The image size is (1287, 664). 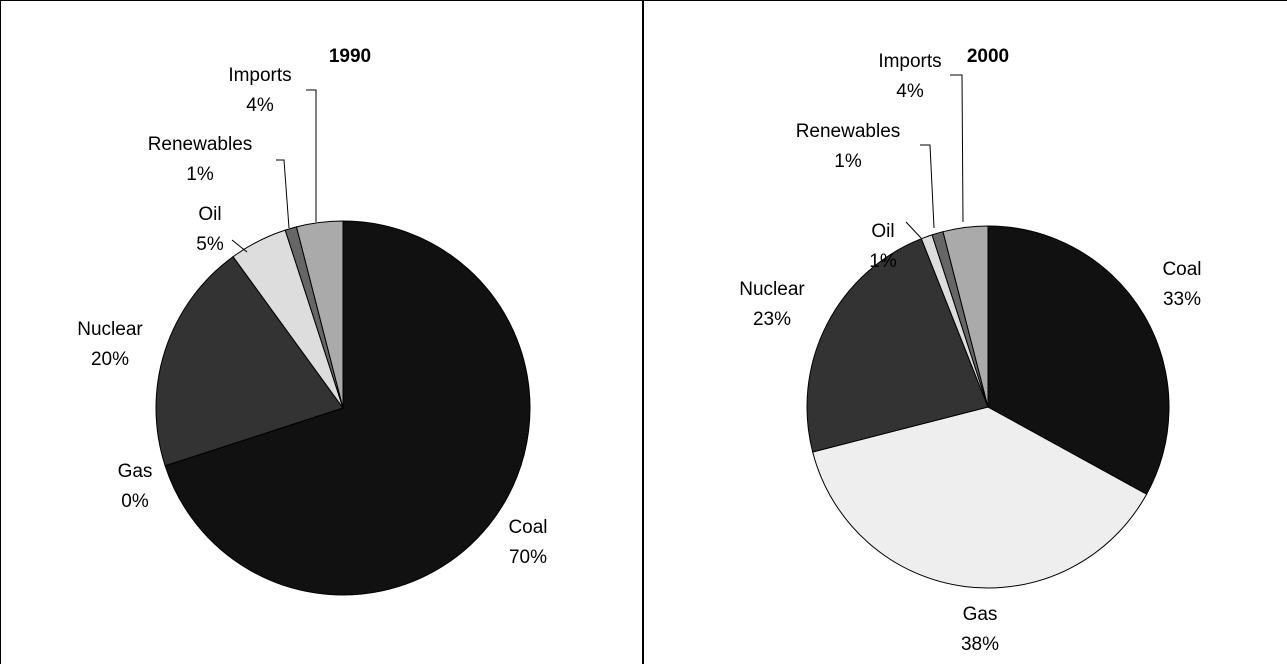 I want to click on slice-value-label: 70%, so click(x=528, y=557).